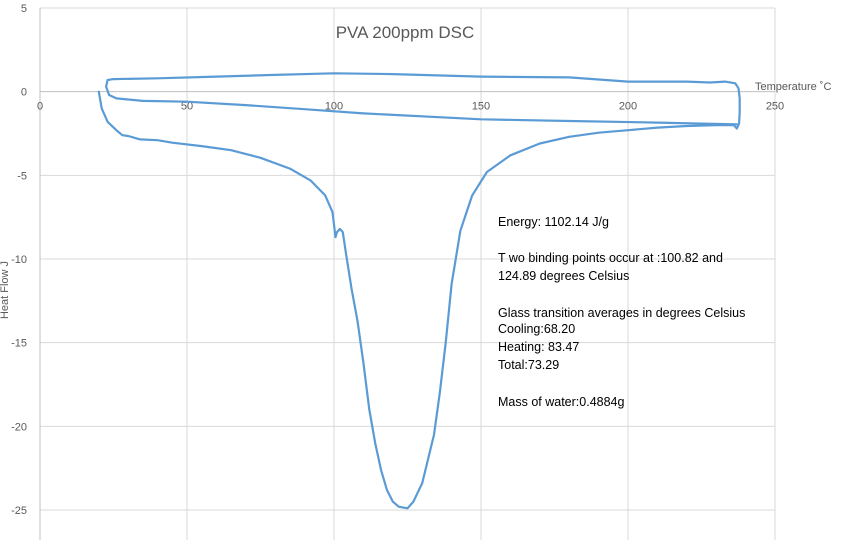 This screenshot has height=540, width=845. I want to click on x-tick-label: 200, so click(628, 107).